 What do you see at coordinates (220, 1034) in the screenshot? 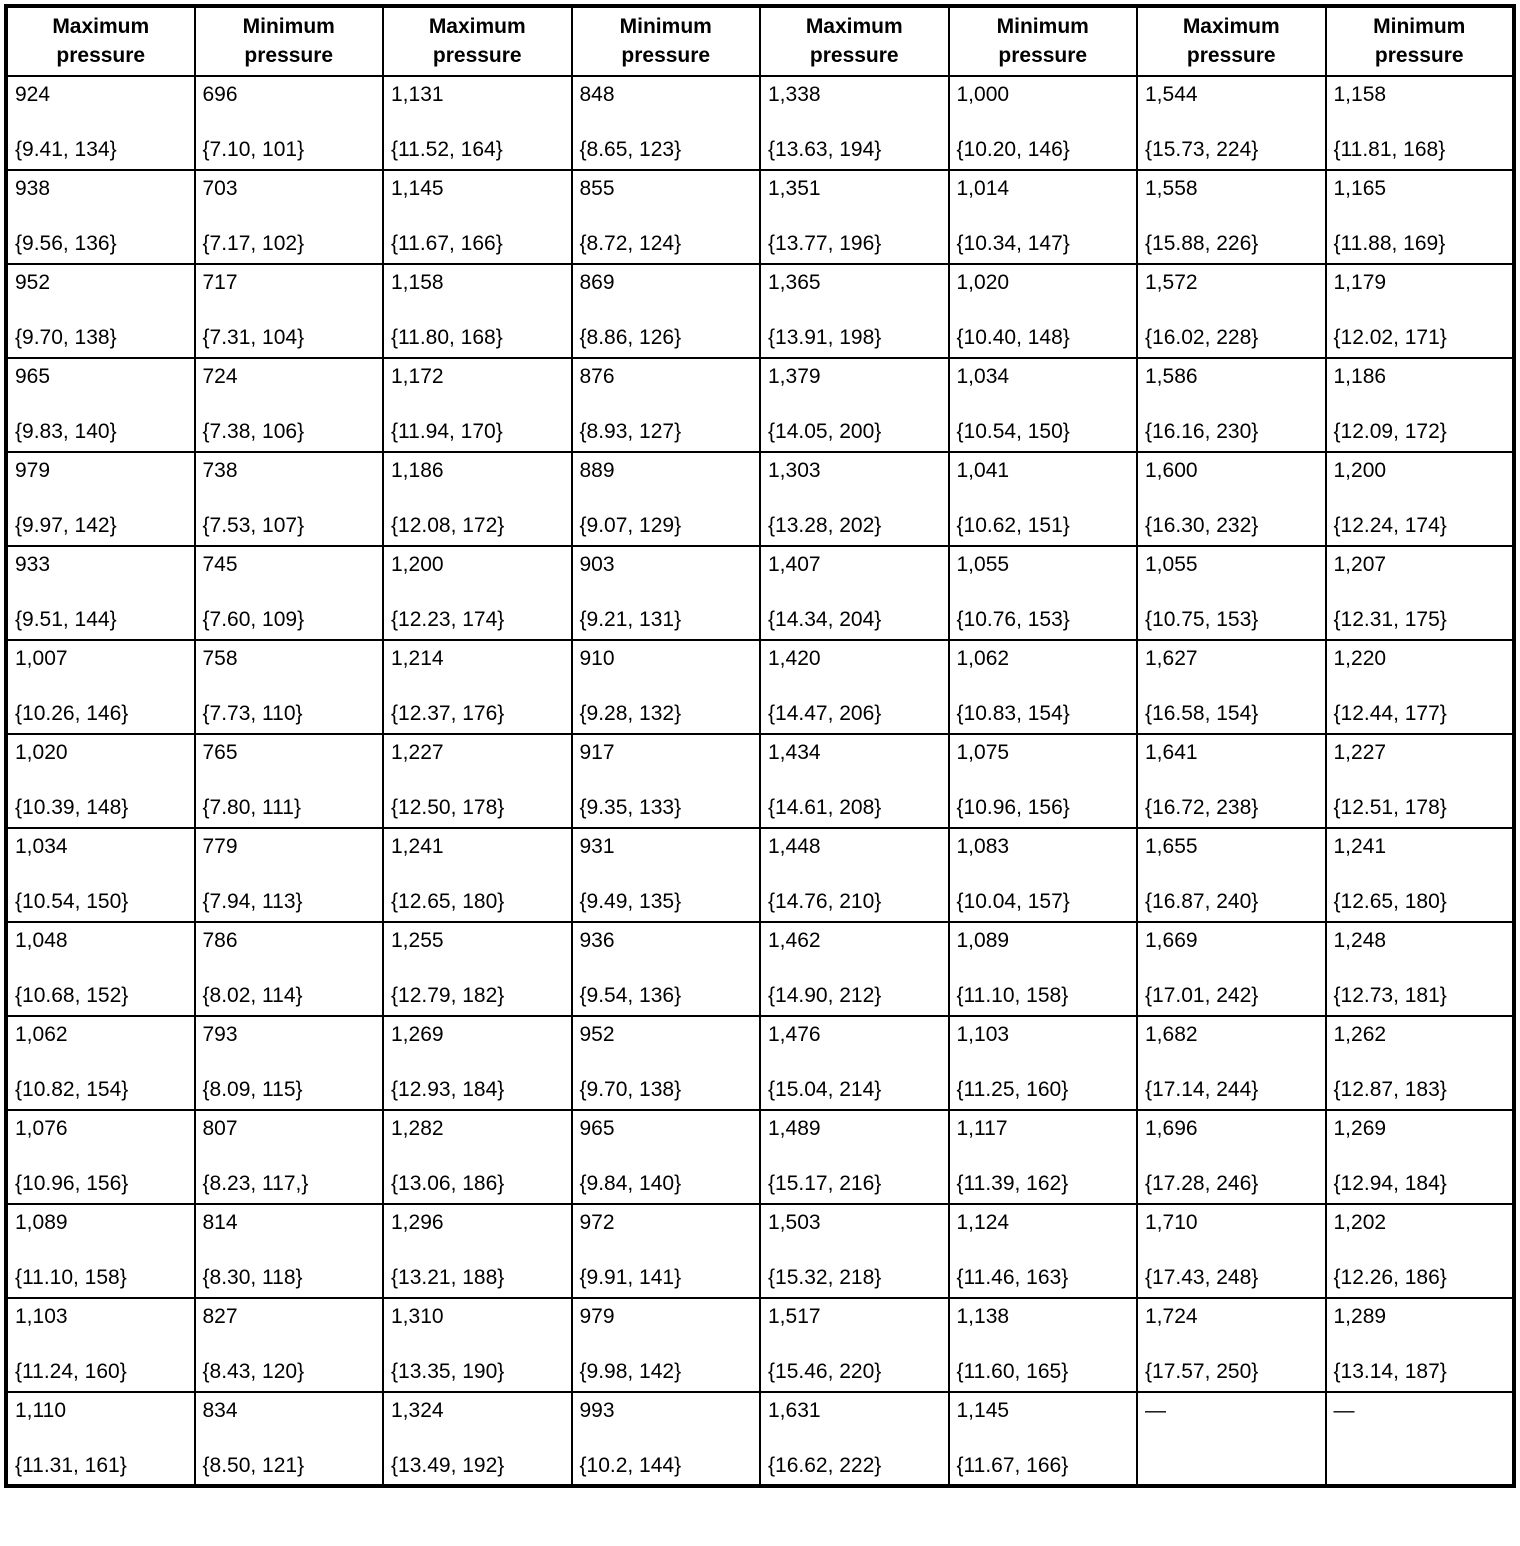
I see `cell-value: 793` at bounding box center [220, 1034].